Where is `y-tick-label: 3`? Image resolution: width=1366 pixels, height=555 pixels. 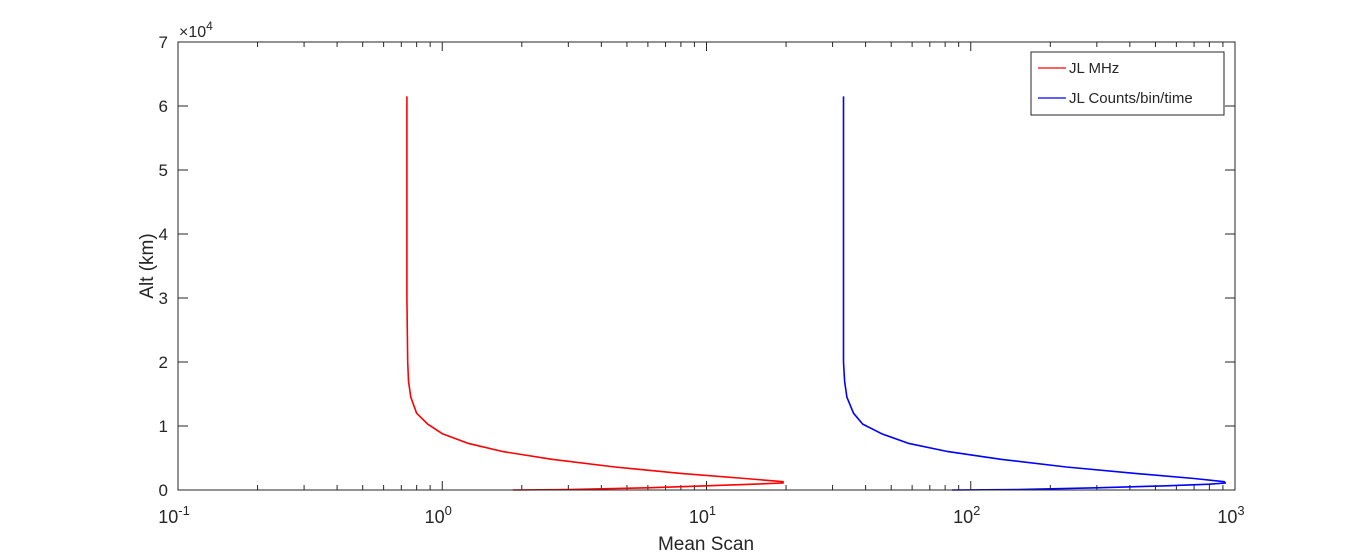
y-tick-label: 3 is located at coordinates (163, 298).